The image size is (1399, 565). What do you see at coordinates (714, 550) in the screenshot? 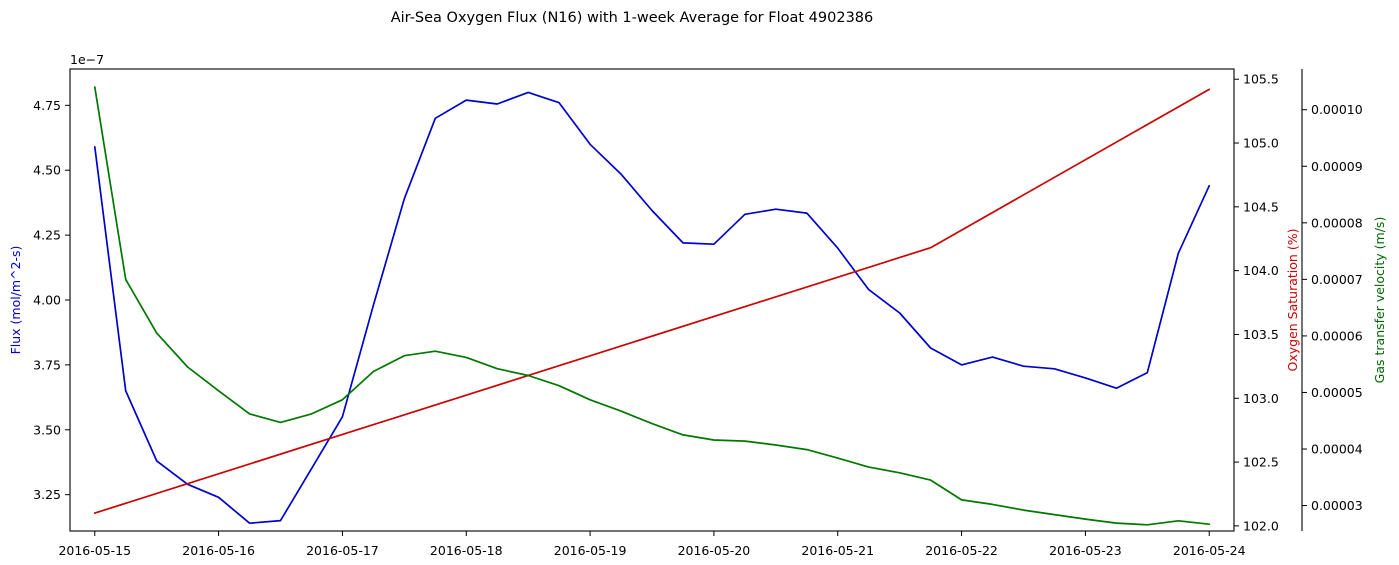
I see `x-tick-label: 2016-05-20` at bounding box center [714, 550].